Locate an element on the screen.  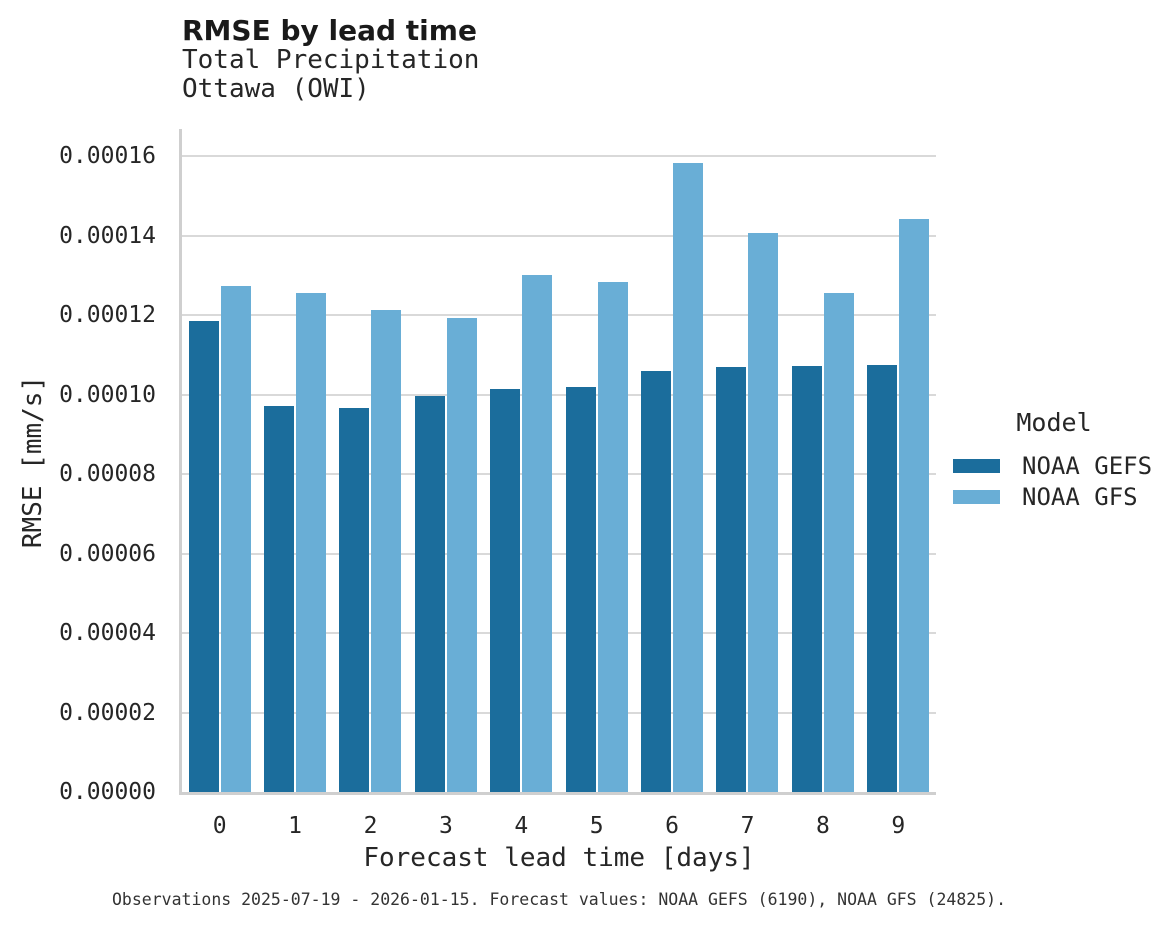
x-tick-label: 0 is located at coordinates (219, 826).